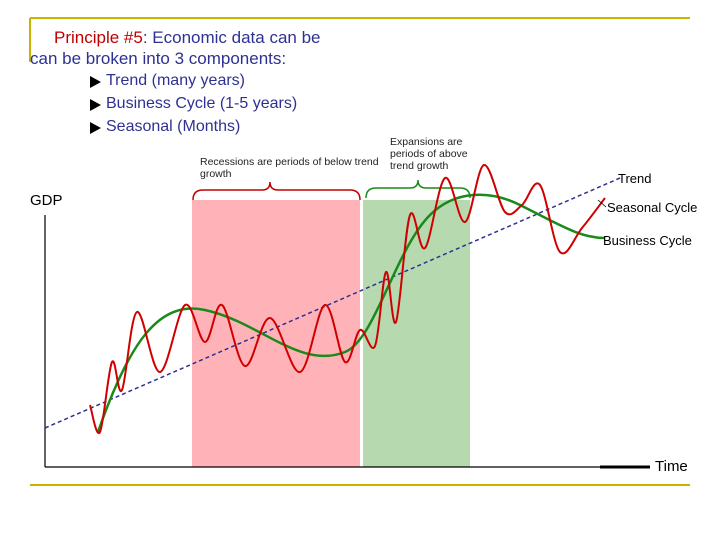 The image size is (720, 540). Describe the element at coordinates (635, 178) in the screenshot. I see `trend-label: Trend` at that location.